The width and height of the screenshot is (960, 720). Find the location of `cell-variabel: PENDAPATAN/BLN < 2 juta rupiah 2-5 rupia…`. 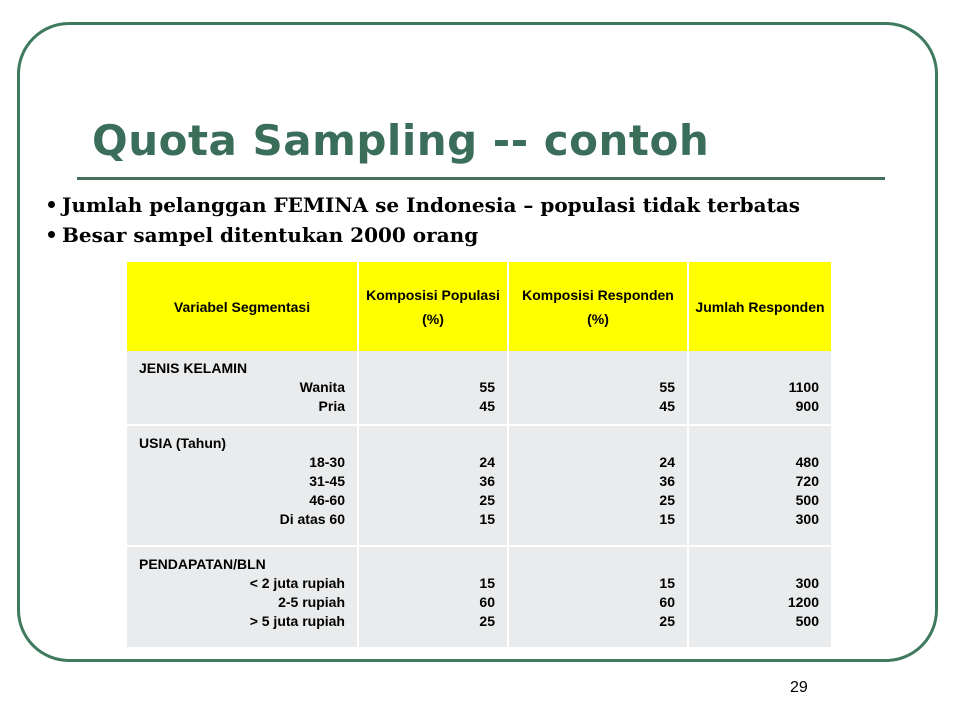

cell-variabel: PENDAPATAN/BLN < 2 juta rupiah 2-5 rupia… is located at coordinates (242, 596).